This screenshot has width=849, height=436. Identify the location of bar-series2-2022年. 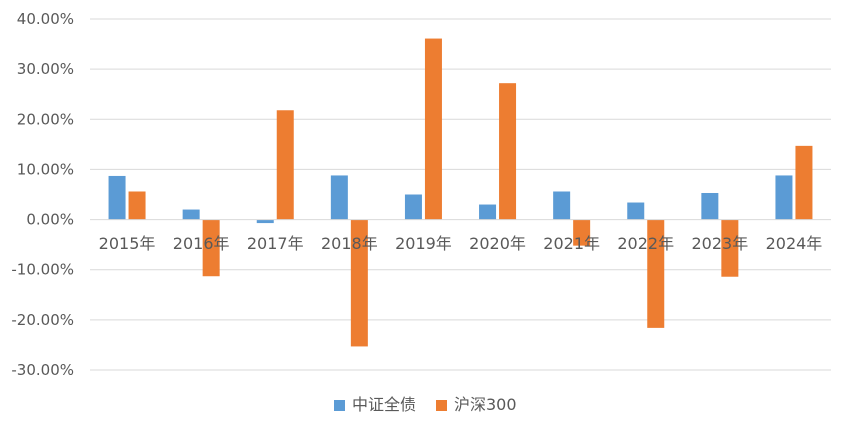
(656, 273).